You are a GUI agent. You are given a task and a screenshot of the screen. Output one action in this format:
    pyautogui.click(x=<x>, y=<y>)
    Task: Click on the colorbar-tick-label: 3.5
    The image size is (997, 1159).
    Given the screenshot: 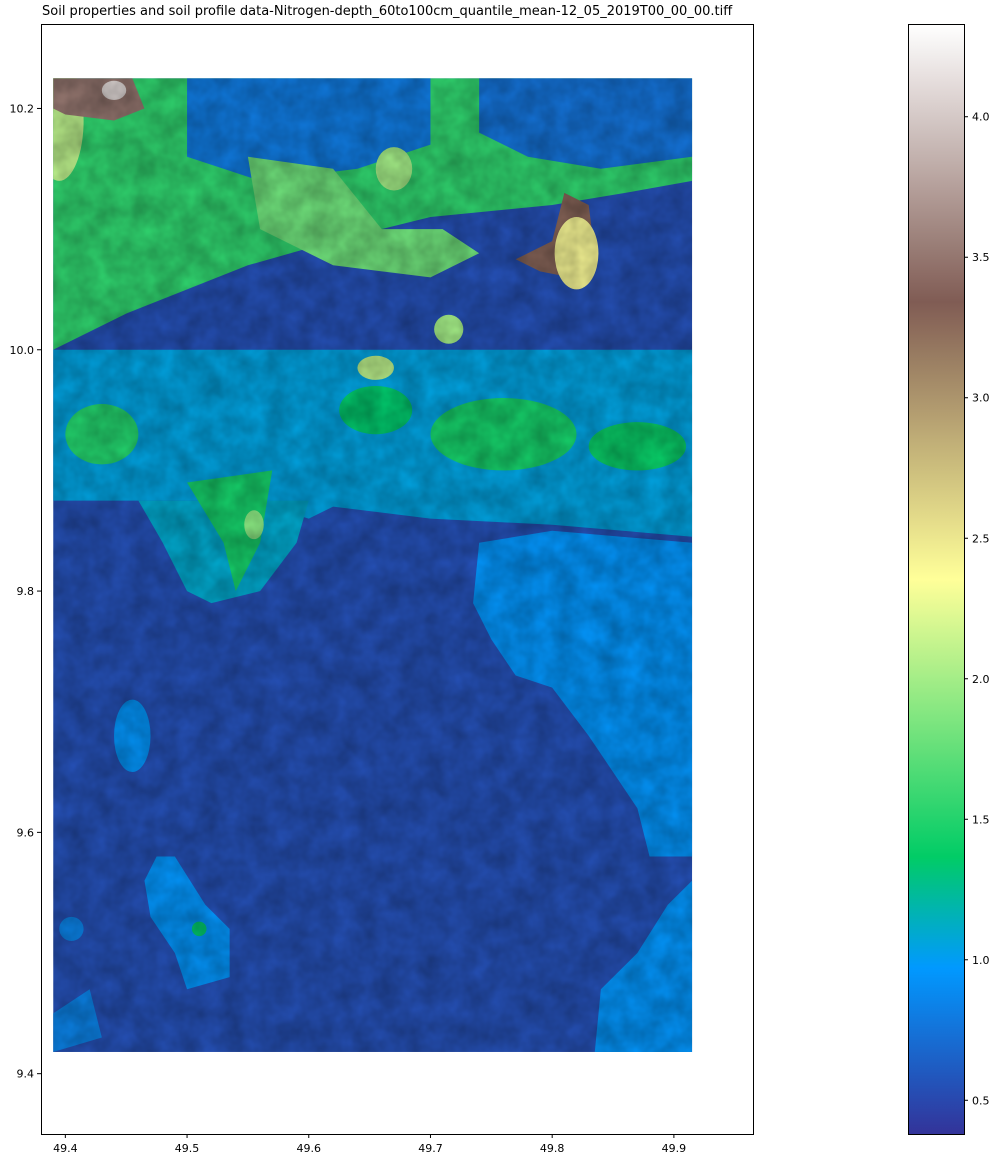 What is the action you would take?
    pyautogui.click(x=981, y=257)
    